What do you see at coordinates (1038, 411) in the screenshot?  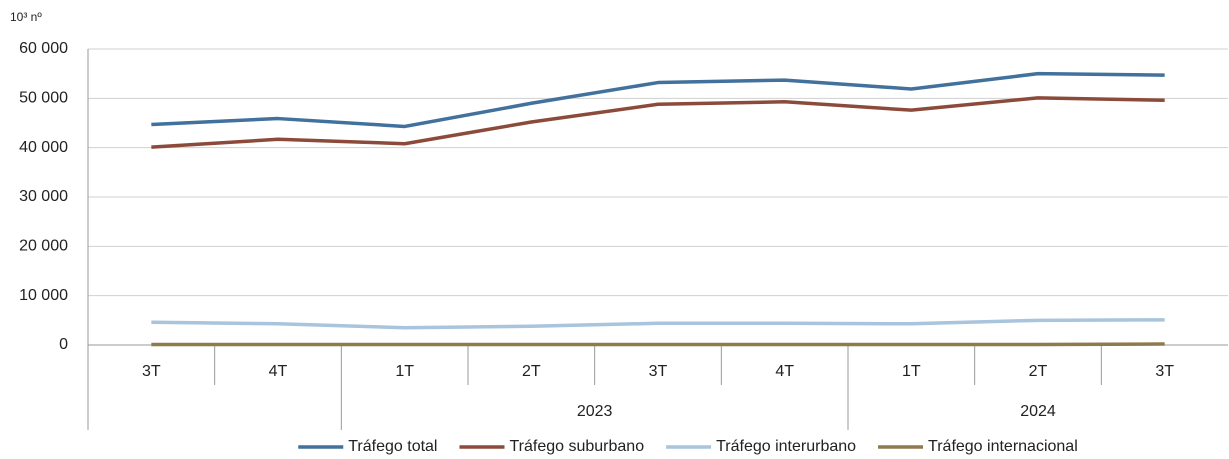 I see `x-group-label: 2024` at bounding box center [1038, 411].